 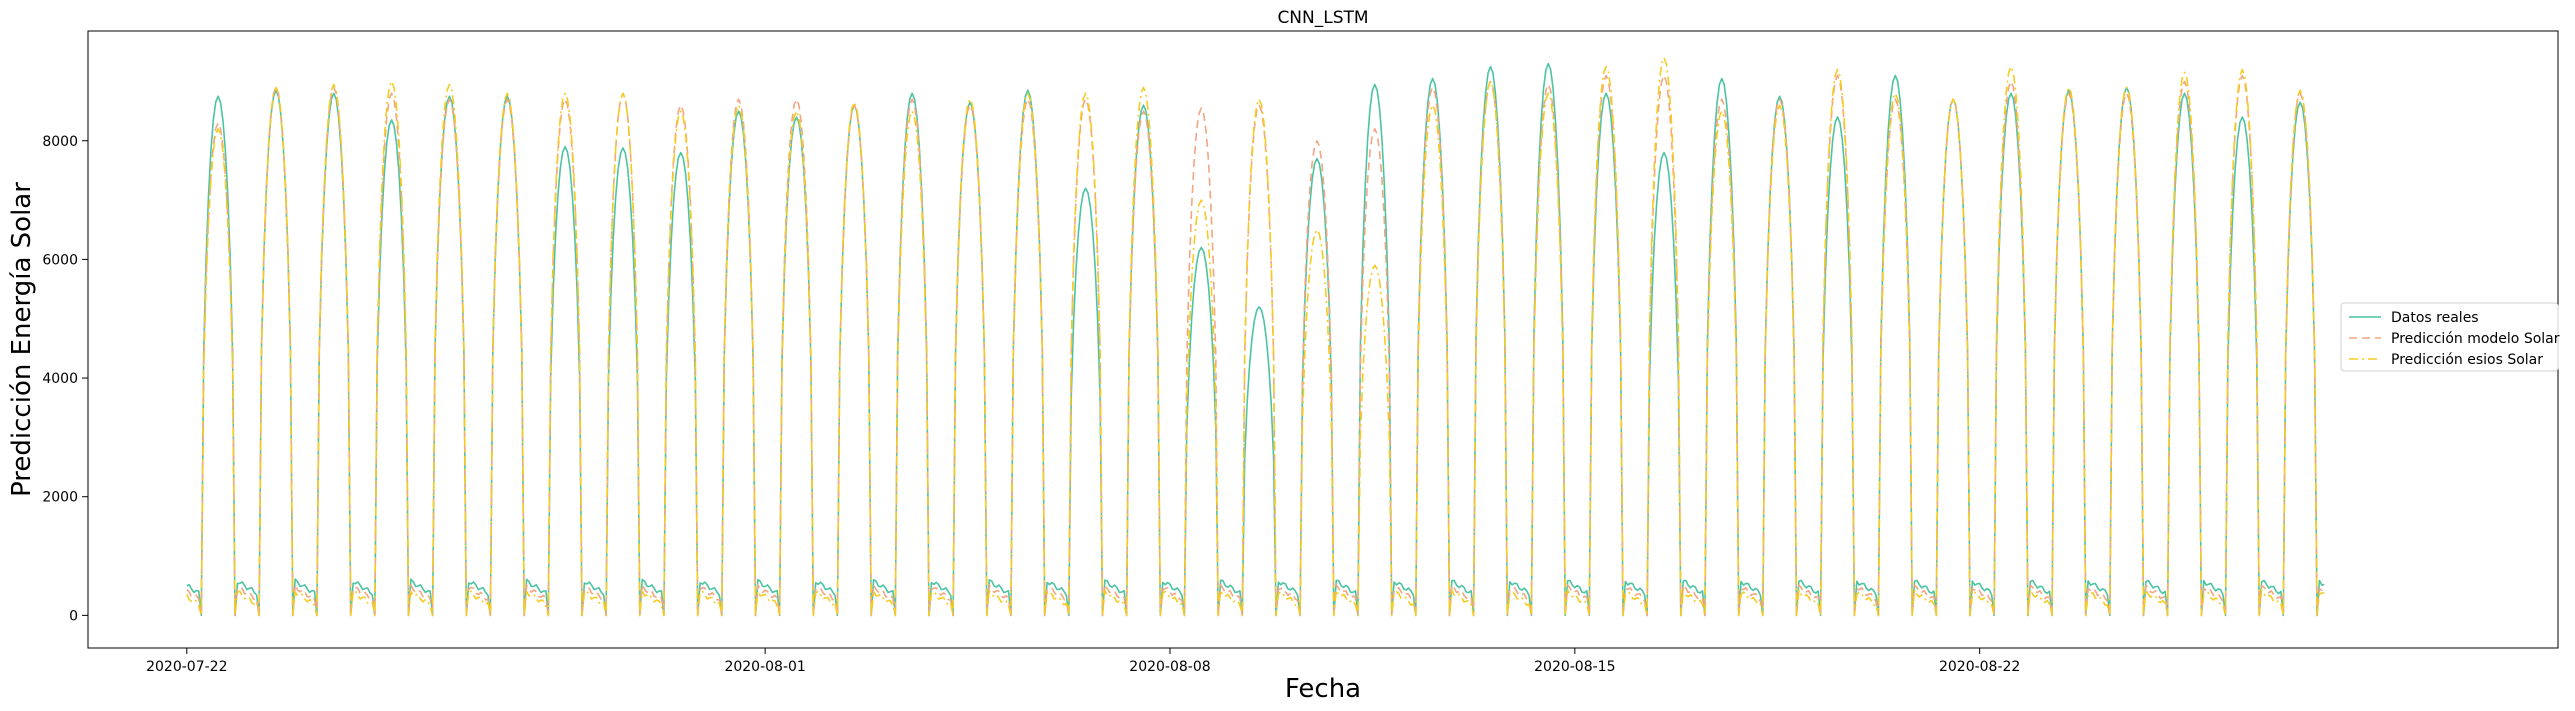 I want to click on legend-label: Datos reales, so click(x=2435, y=318).